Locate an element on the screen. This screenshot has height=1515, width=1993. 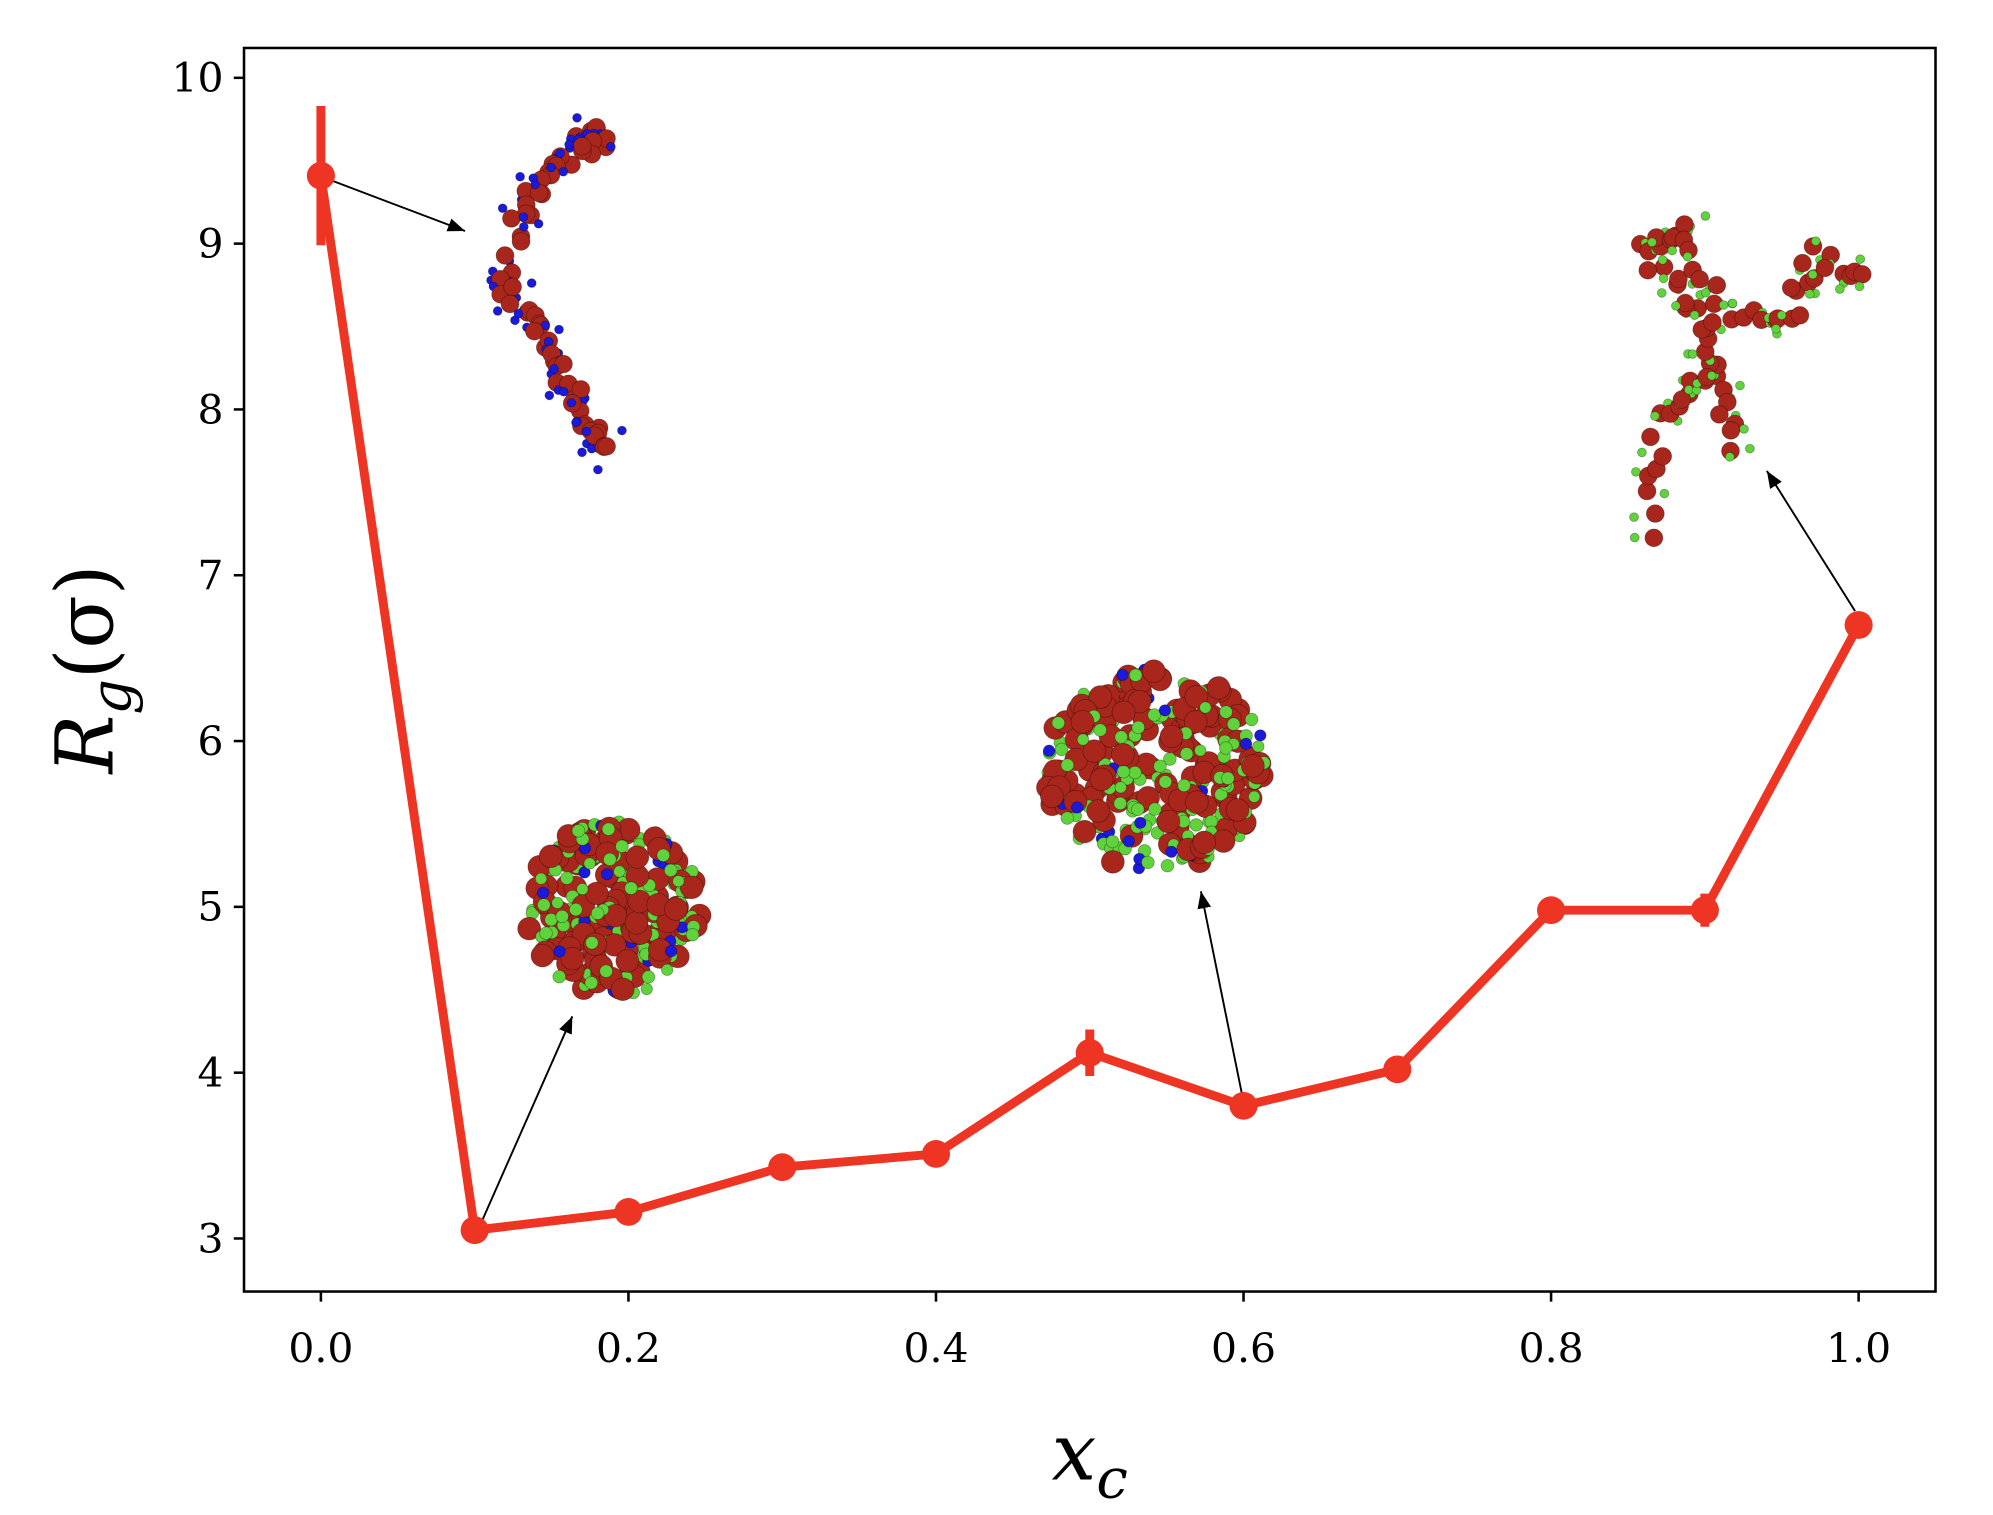
y-label-base: R is located at coordinates (85, 745).